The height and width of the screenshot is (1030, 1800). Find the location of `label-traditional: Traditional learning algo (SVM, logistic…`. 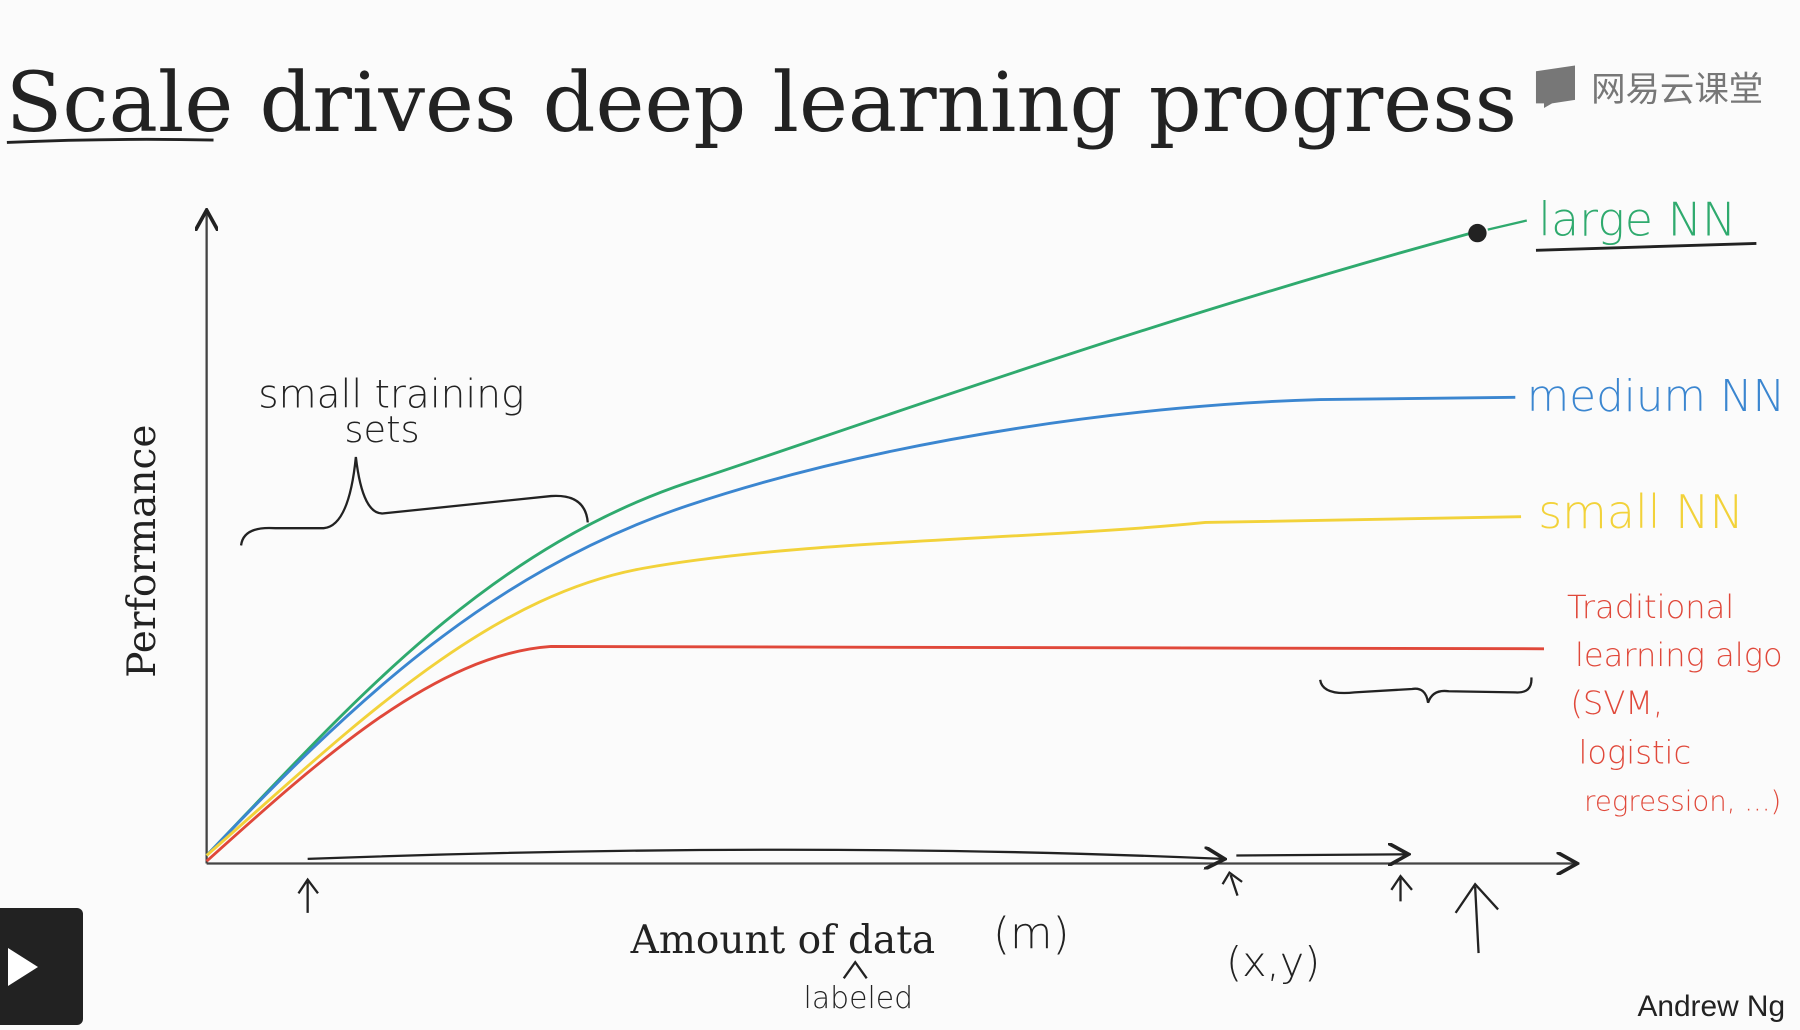

label-traditional: Traditional learning algo (SVM, logistic… is located at coordinates (1675, 703).